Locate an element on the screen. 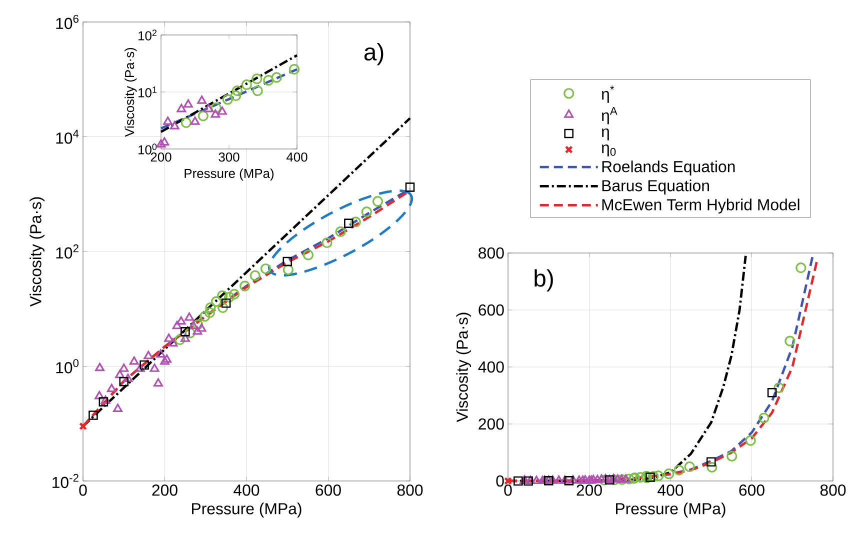 The height and width of the screenshot is (535, 848). legend-label: η is located at coordinates (605, 134).